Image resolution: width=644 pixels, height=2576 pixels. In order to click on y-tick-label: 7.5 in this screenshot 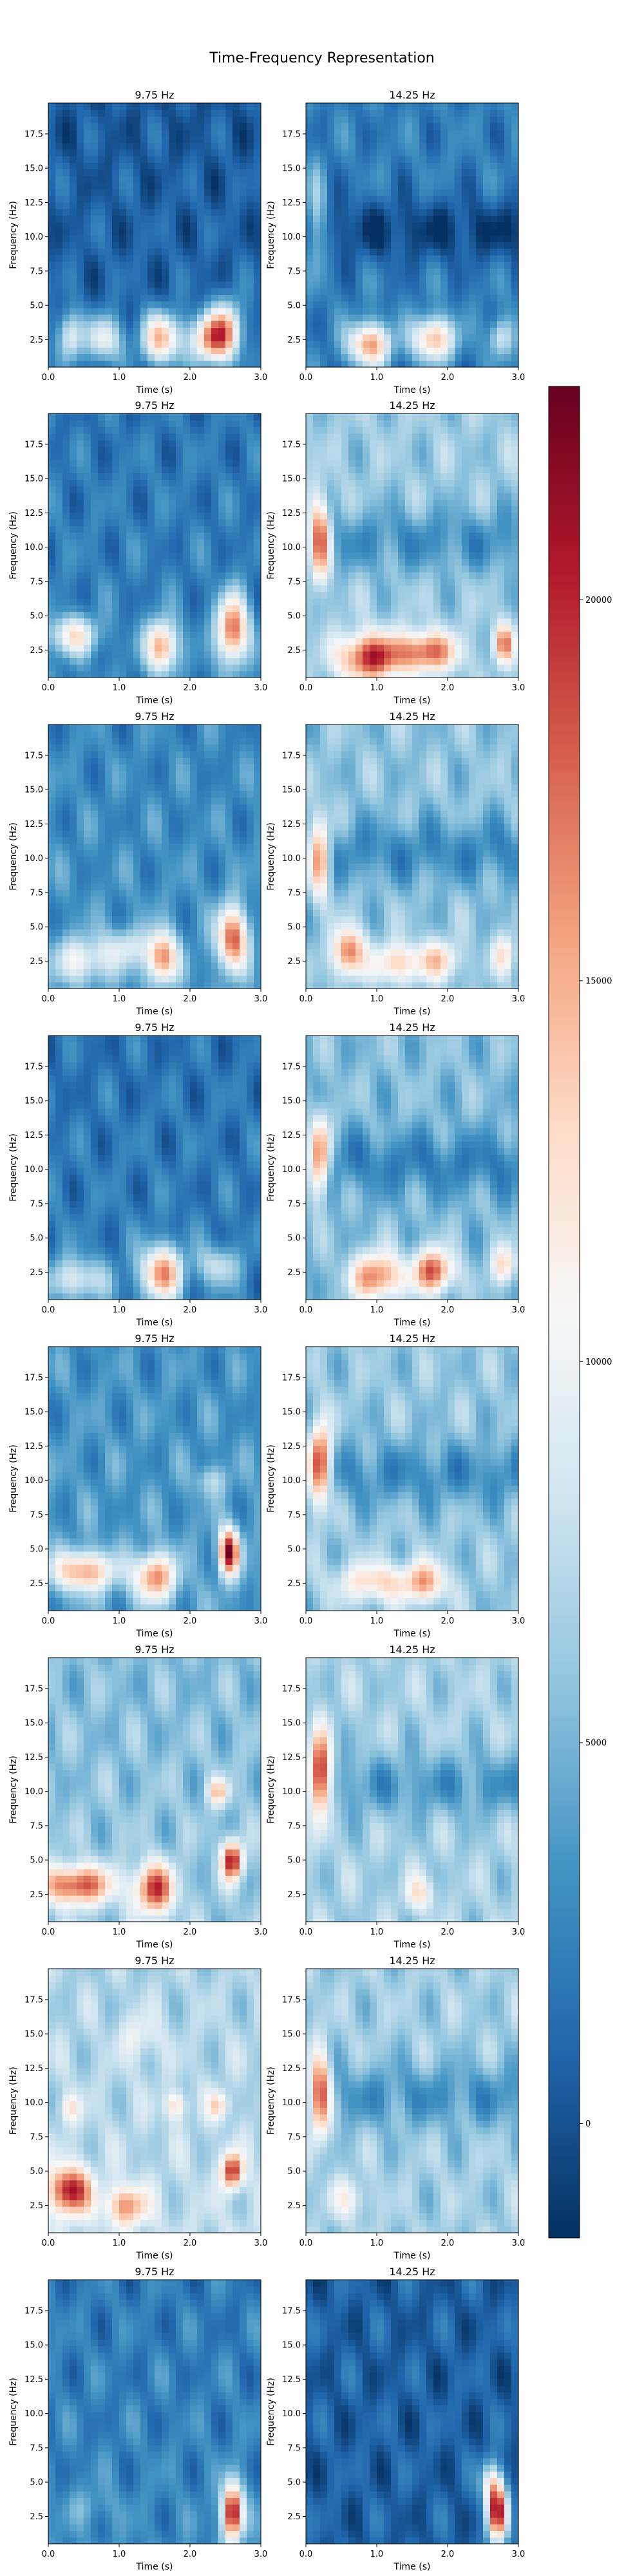, I will do `click(36, 582)`.